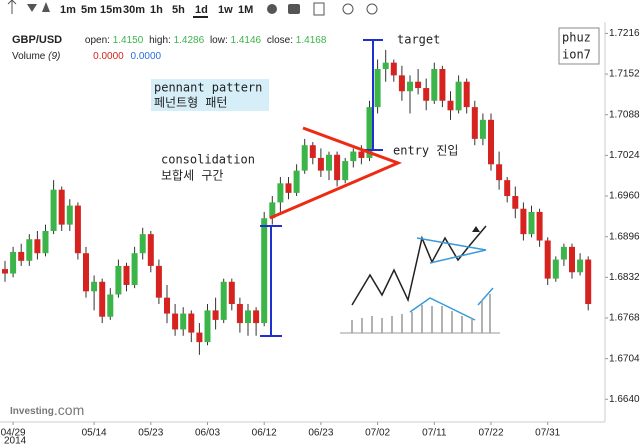 Image resolution: width=640 pixels, height=447 pixels. I want to click on x-tick-label: 06/23, so click(320, 433).